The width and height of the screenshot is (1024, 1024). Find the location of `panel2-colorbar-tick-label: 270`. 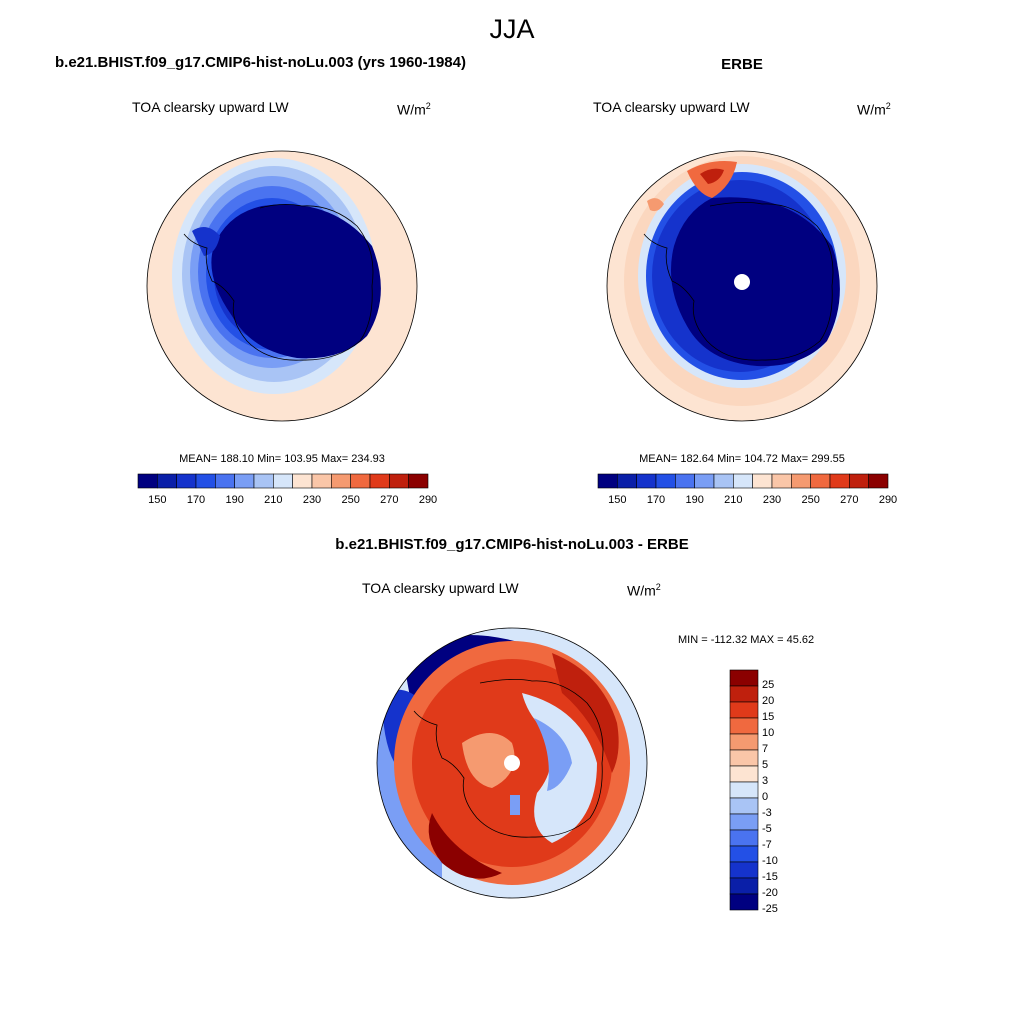

panel2-colorbar-tick-label: 270 is located at coordinates (849, 500).